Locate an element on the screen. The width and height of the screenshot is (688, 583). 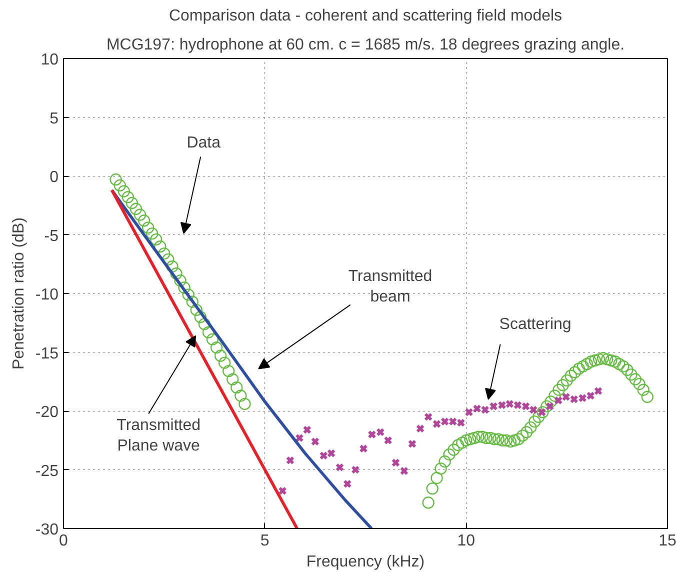
chart-subtitle: MCG197: hydrophone at 60 cm. c = 1685 m/s. 18 degrees grazing angle. is located at coordinates (365, 45).